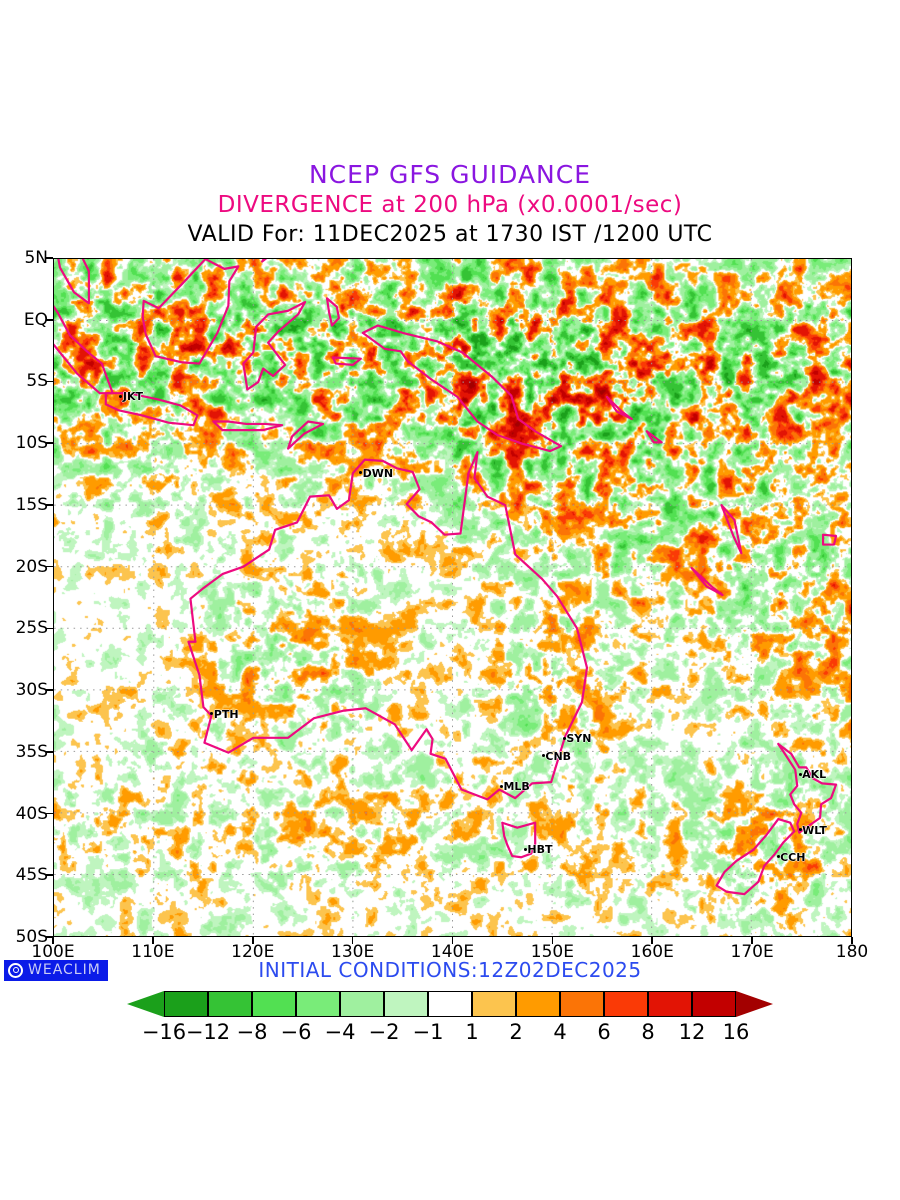 The image size is (900, 1200). I want to click on colorbar-tick: 12, so click(692, 1032).